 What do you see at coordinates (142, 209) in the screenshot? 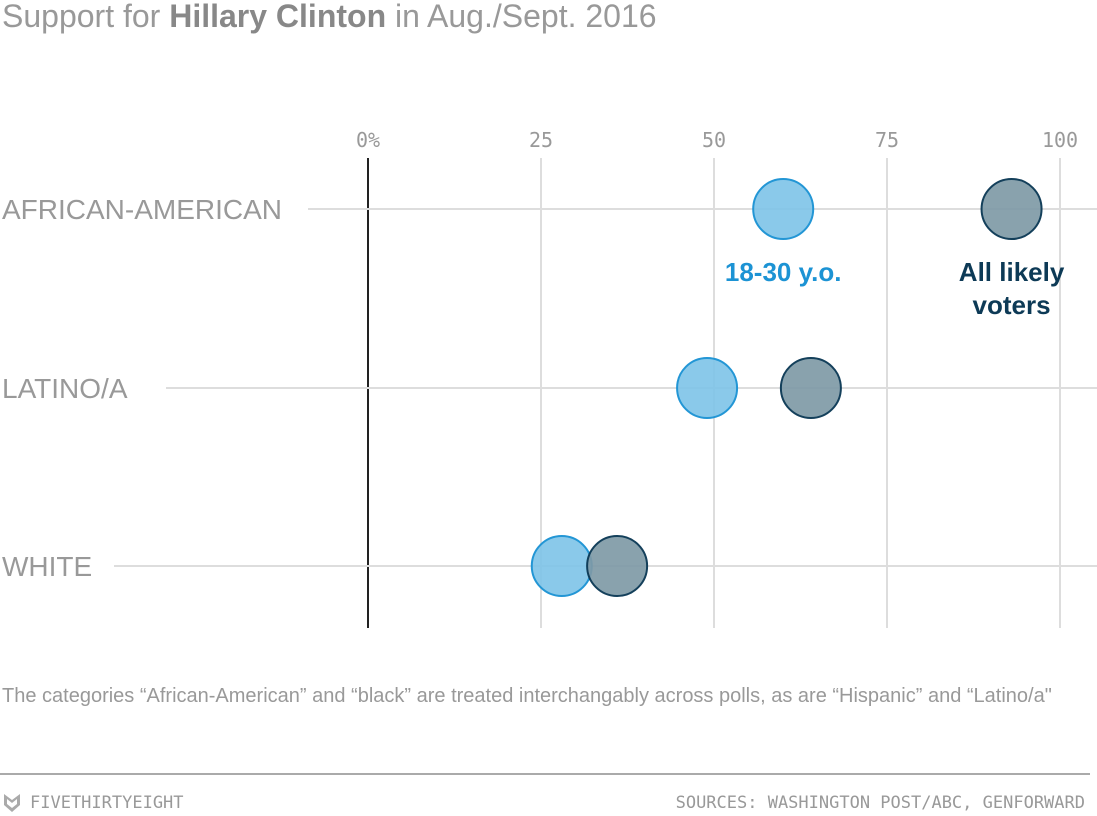
I see `category-label: AFRICAN-AMERICAN` at bounding box center [142, 209].